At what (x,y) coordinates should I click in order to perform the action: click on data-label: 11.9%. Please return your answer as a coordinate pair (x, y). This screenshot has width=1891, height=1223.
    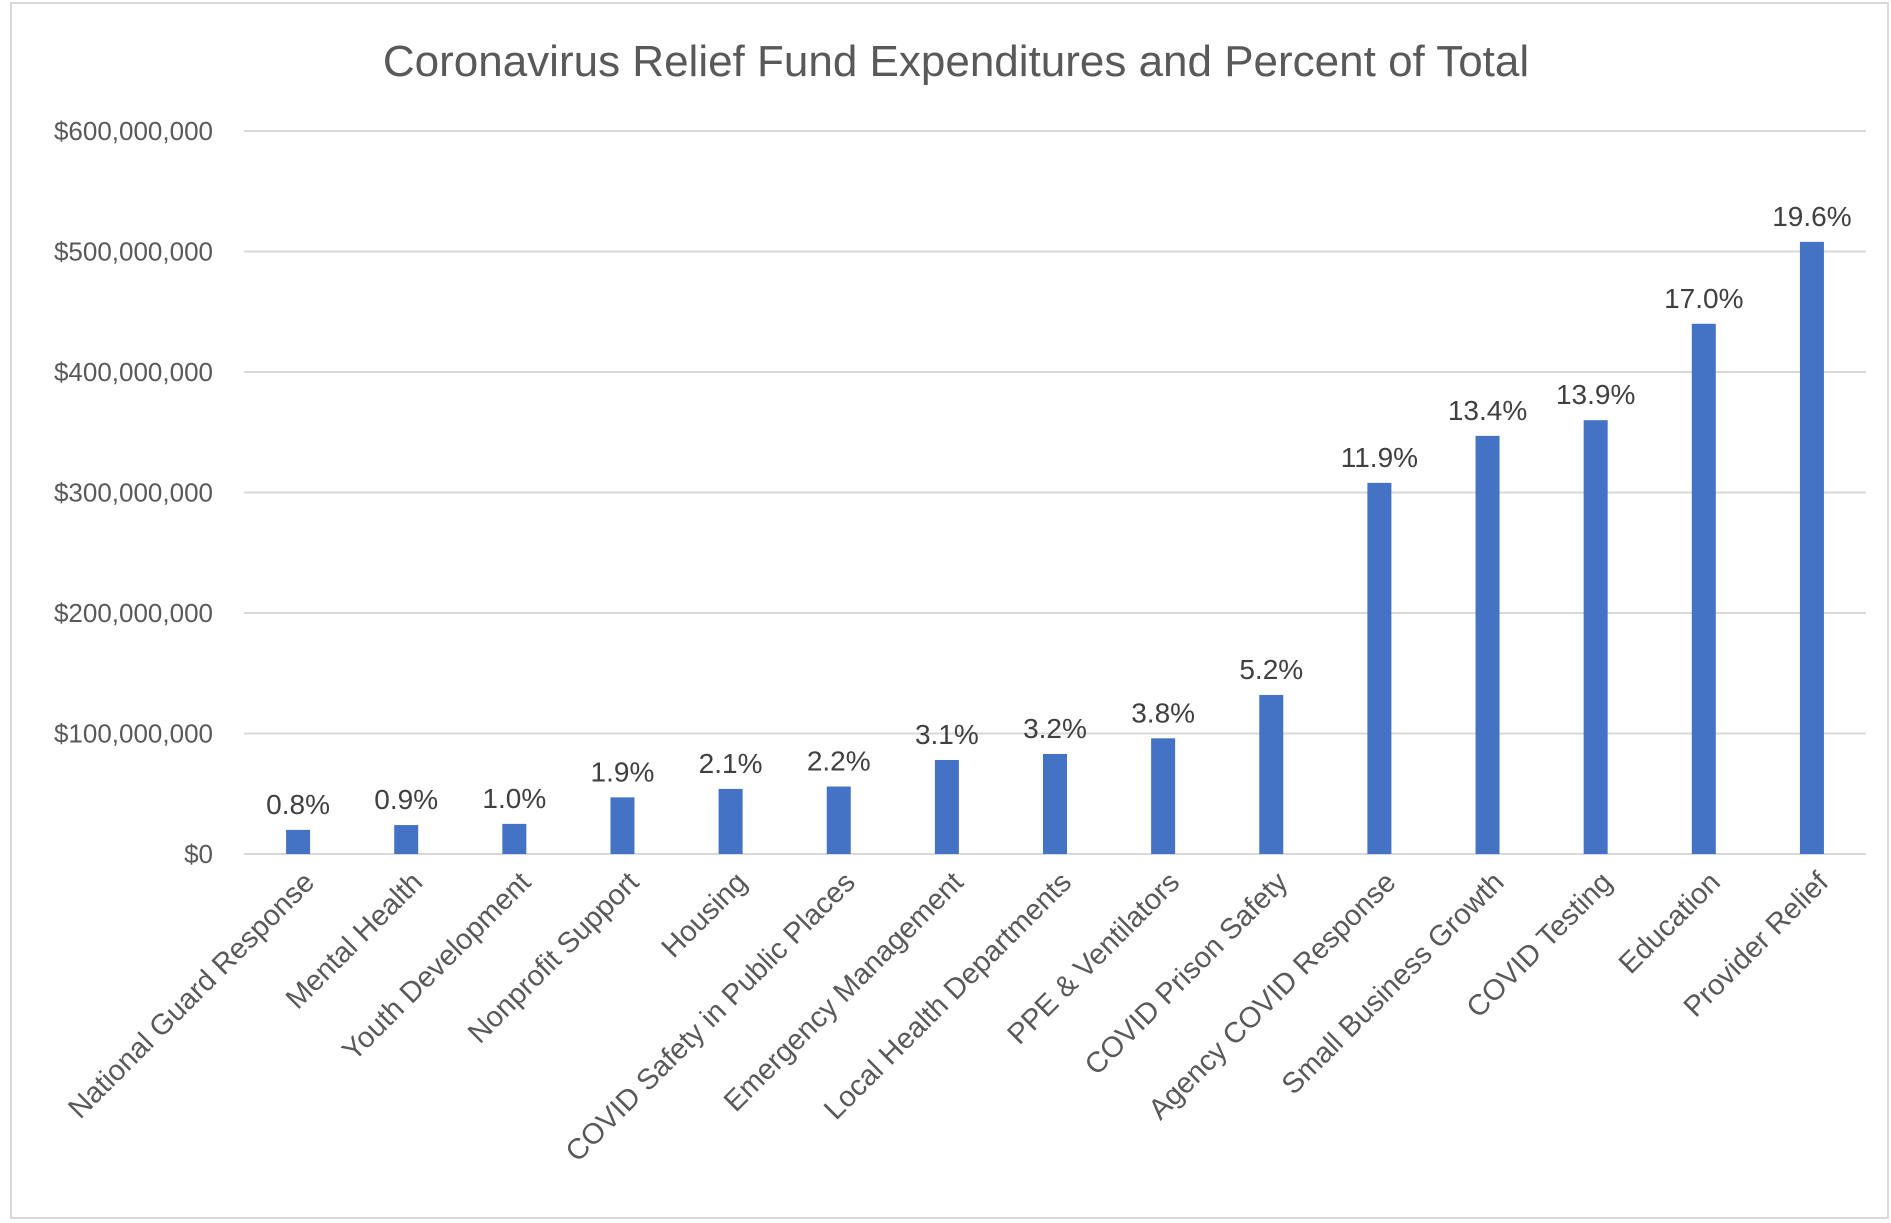
    Looking at the image, I should click on (1379, 457).